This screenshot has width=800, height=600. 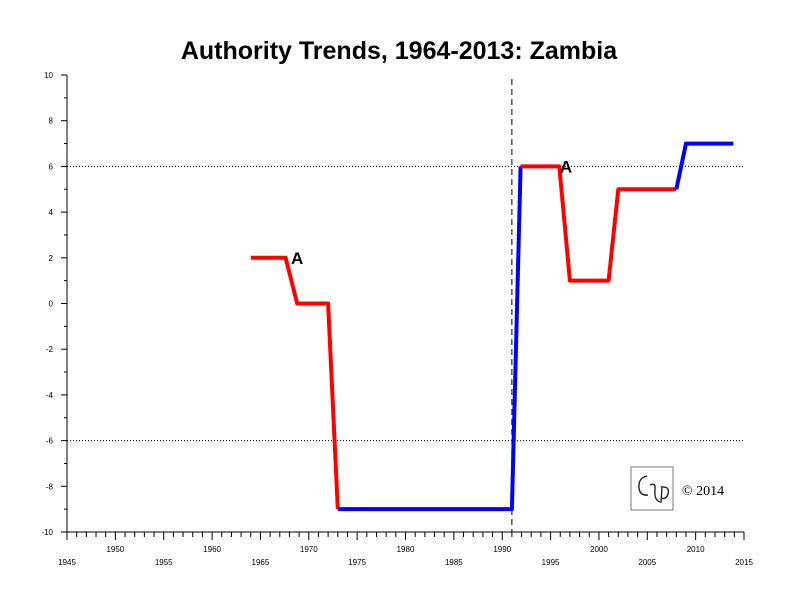 What do you see at coordinates (47, 532) in the screenshot?
I see `y-tick-label: -10` at bounding box center [47, 532].